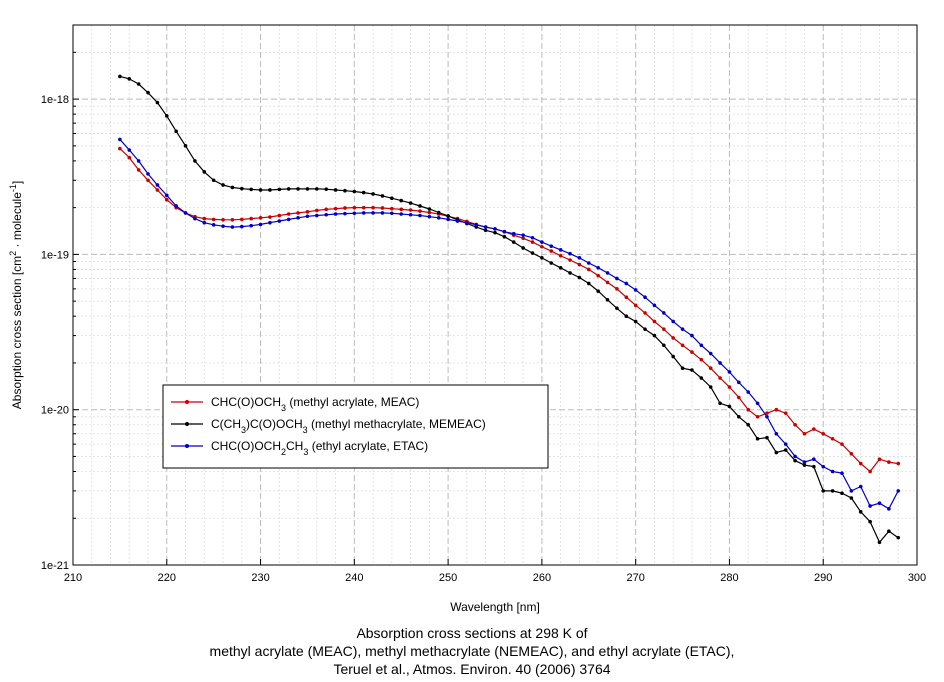 Image resolution: width=944 pixels, height=682 pixels. What do you see at coordinates (294, 446) in the screenshot?
I see `legend-label-part: CH` at bounding box center [294, 446].